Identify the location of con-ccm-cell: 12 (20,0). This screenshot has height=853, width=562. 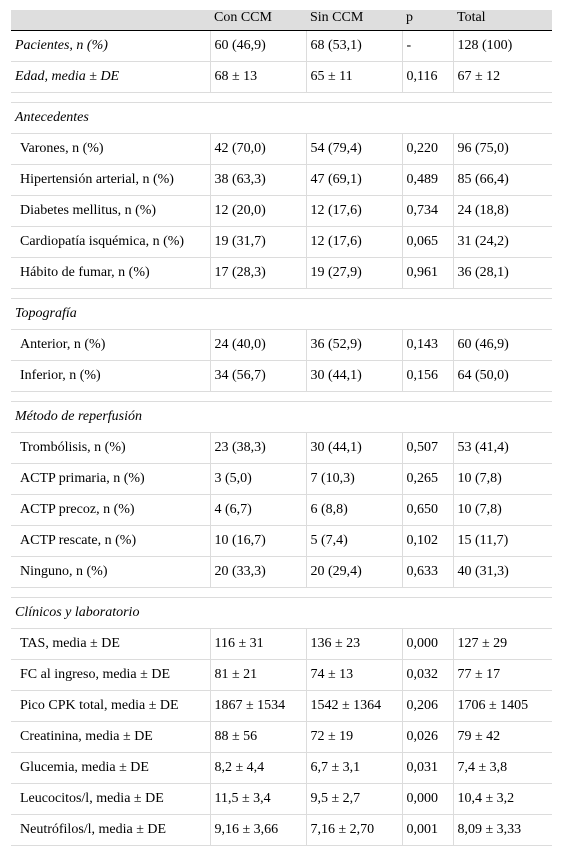
(257, 211).